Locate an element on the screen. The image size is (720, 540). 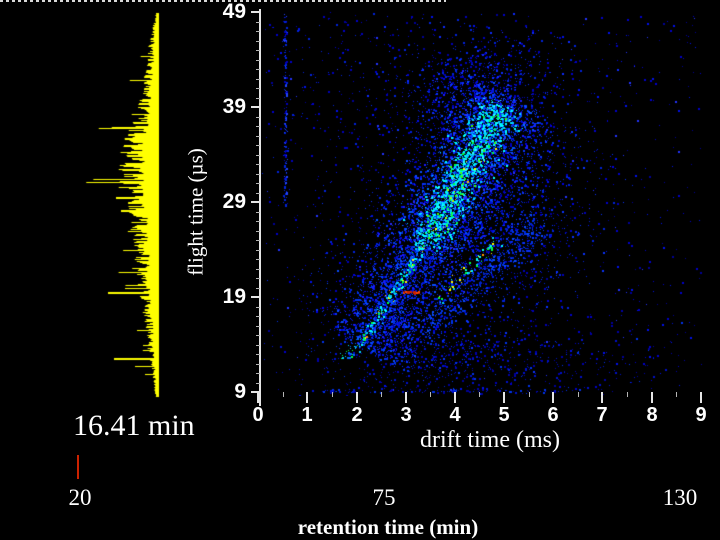
drift-tick-label: 6 is located at coordinates (553, 415).